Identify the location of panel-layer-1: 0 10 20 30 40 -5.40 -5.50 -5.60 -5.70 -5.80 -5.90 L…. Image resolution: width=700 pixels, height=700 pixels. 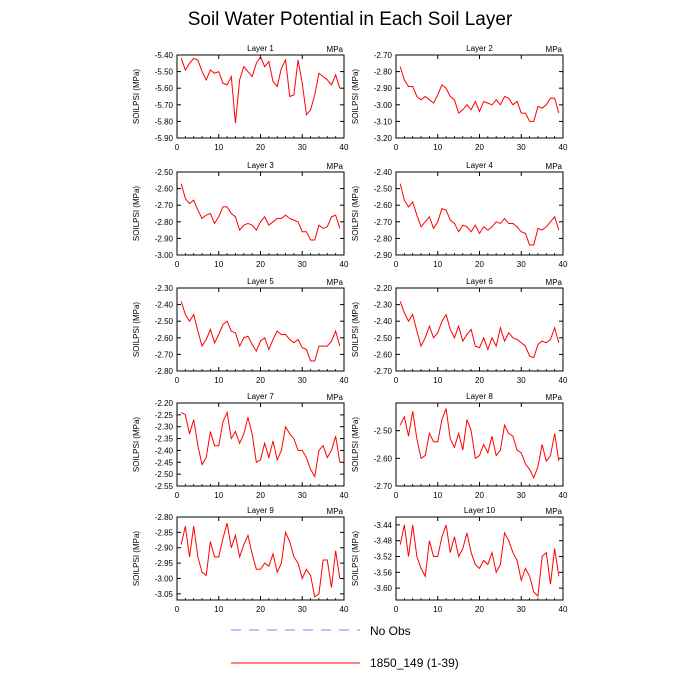
(240, 98).